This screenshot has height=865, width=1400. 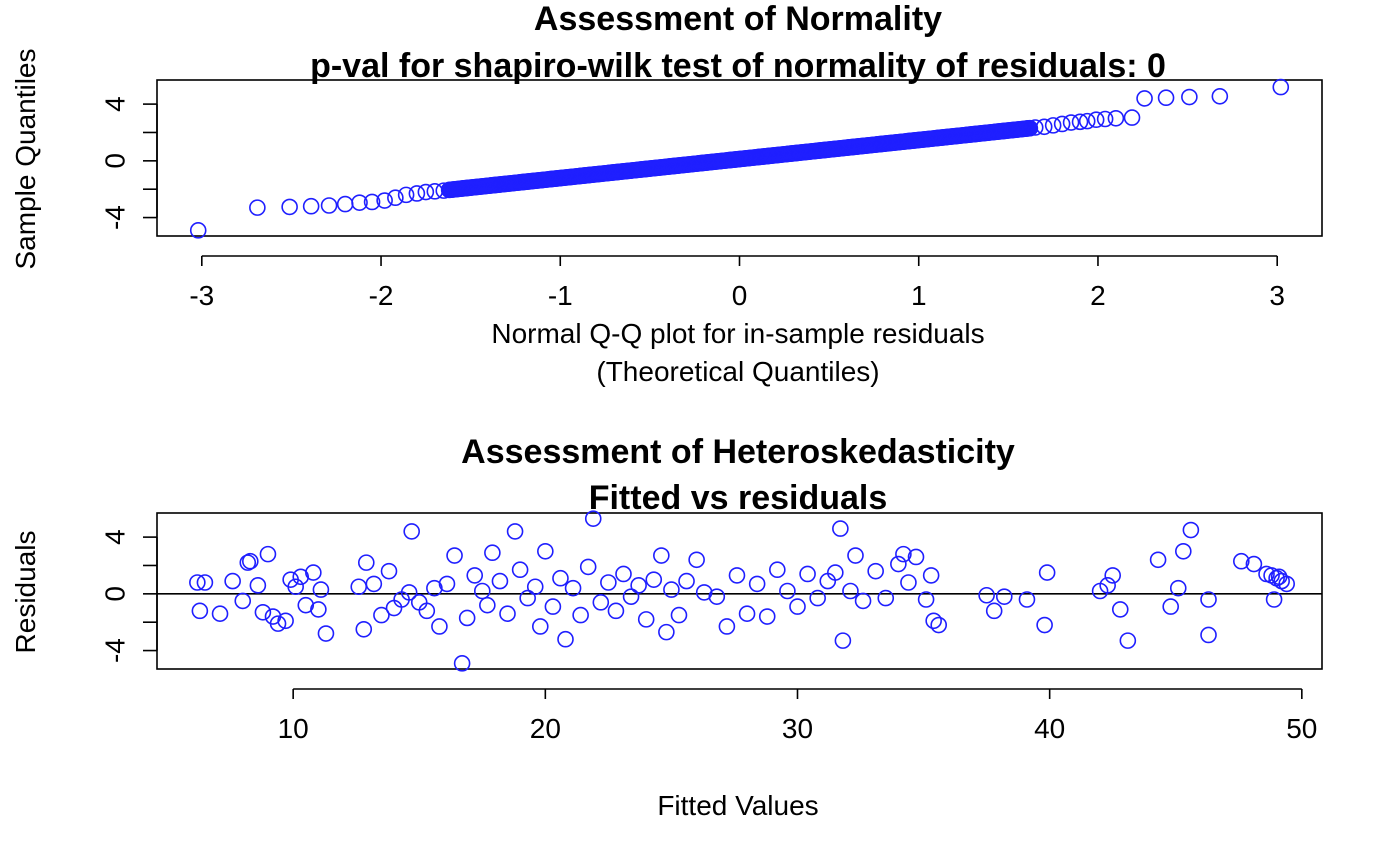 I want to click on resid-y-tick-label: -4, so click(x=114, y=650).